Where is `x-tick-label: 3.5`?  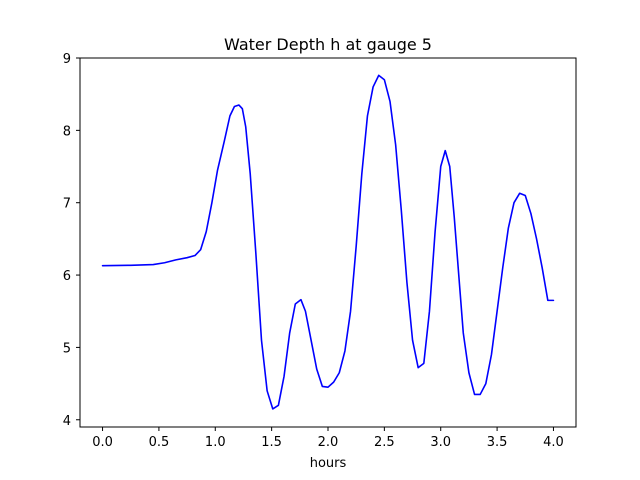 x-tick-label: 3.5 is located at coordinates (497, 442).